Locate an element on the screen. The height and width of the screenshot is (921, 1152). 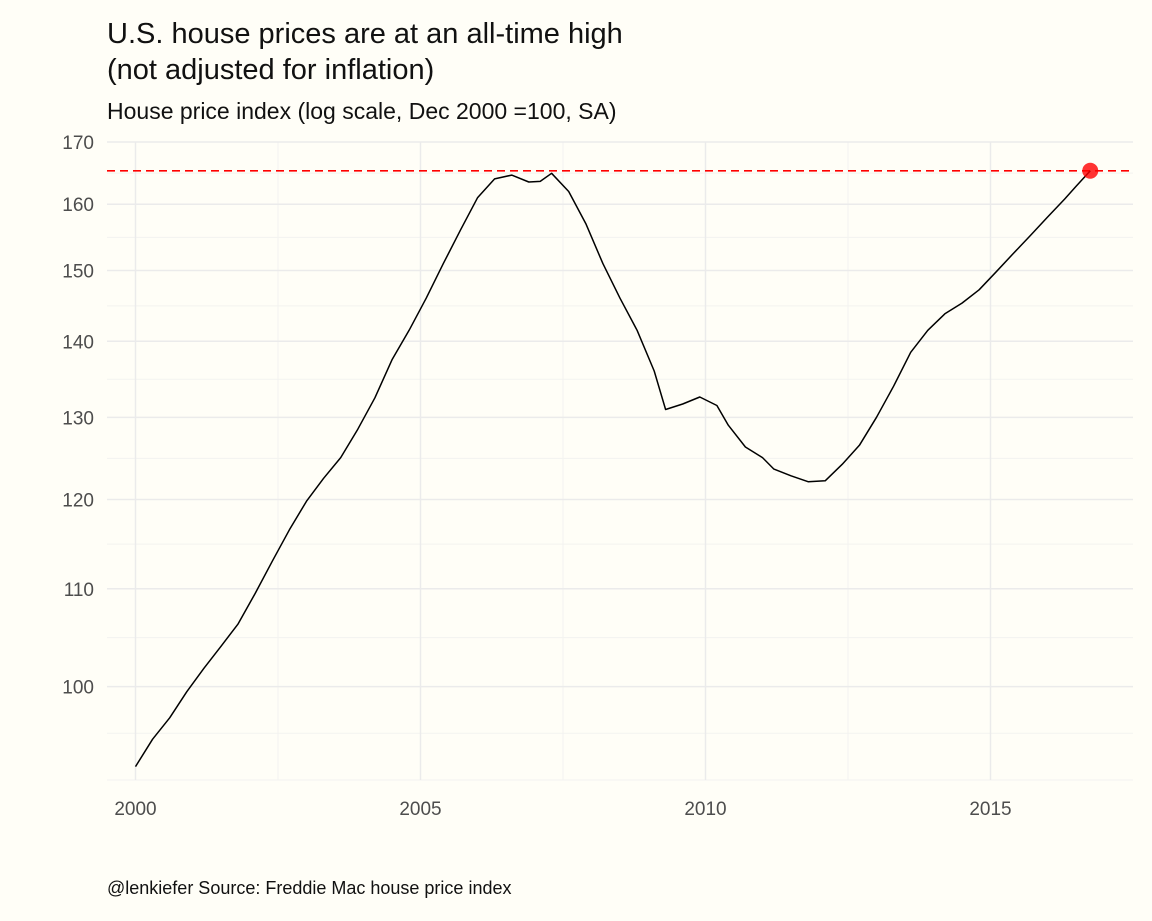
y-tick-label: 100 is located at coordinates (78, 688).